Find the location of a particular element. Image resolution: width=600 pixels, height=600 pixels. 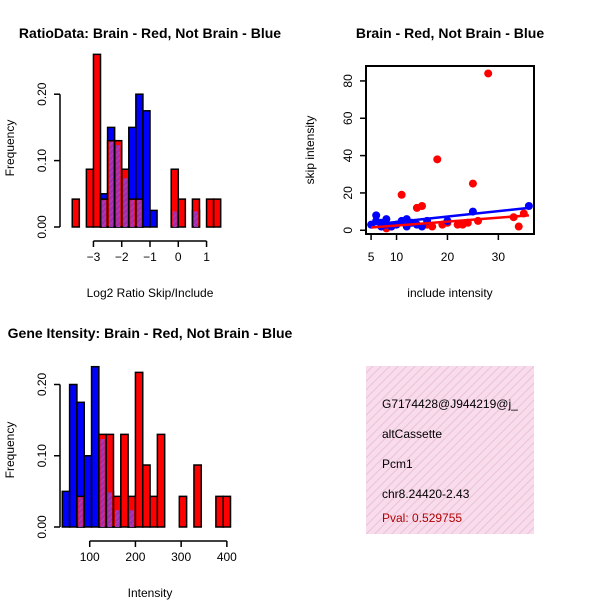

ratio-x-tick-label-0: −3 is located at coordinates (94, 257).